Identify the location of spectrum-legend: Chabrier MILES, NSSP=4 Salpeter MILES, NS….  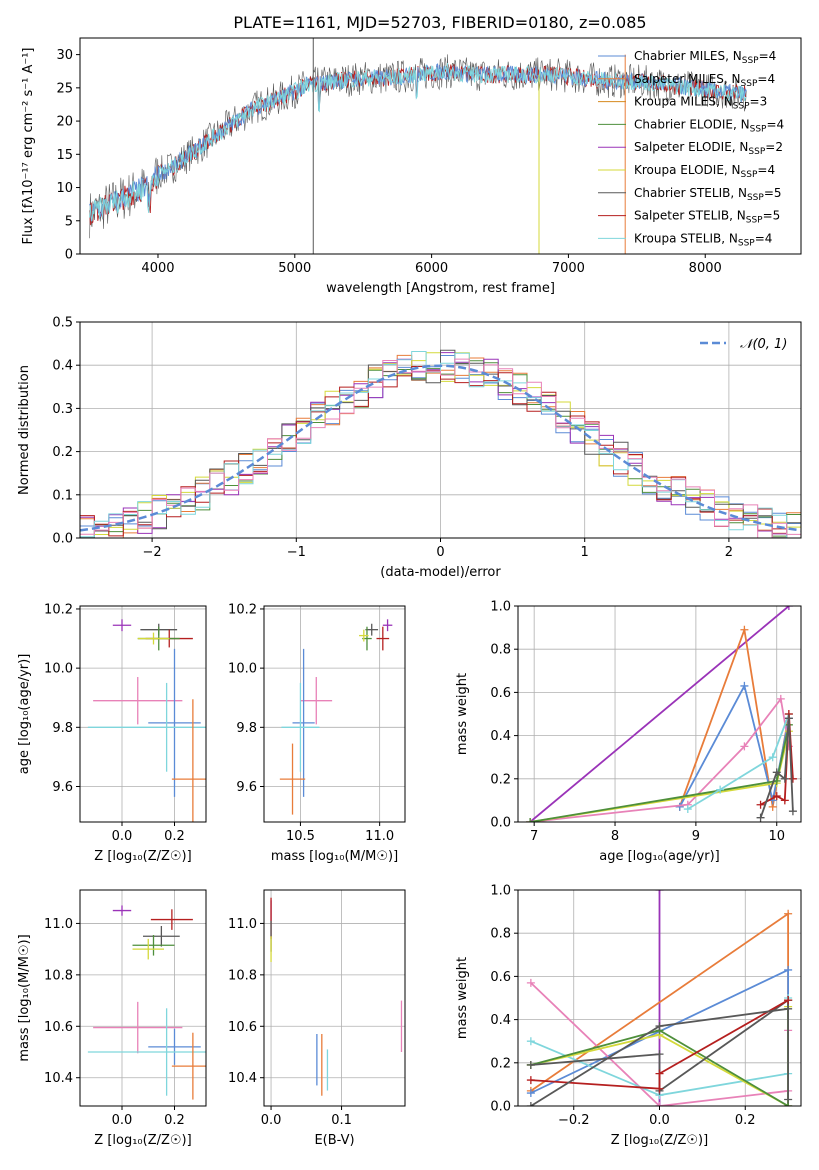
(691, 148).